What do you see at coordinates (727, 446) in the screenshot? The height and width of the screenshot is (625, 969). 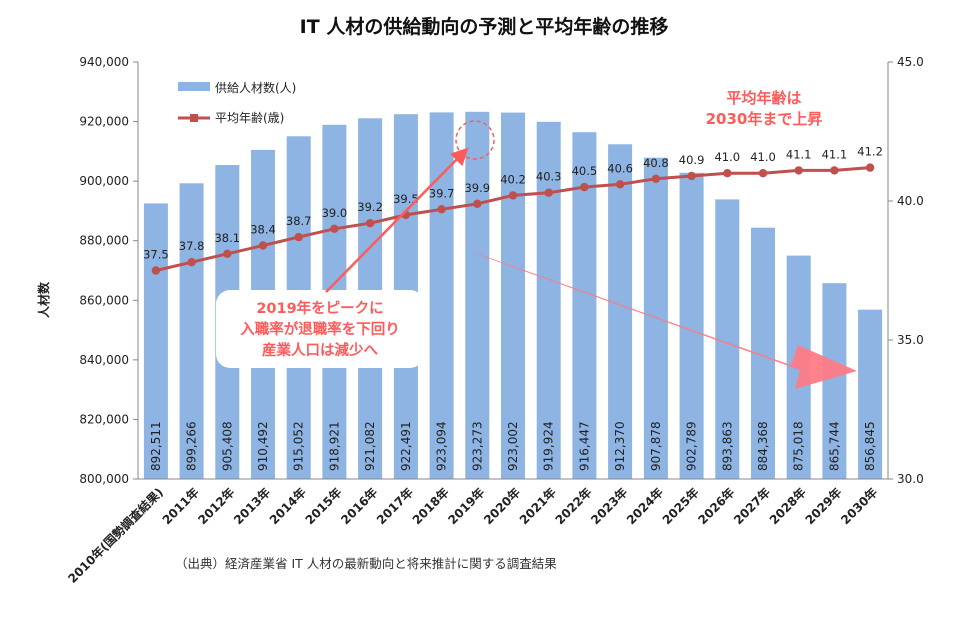 I see `bar-value-label-16: 893,863` at bounding box center [727, 446].